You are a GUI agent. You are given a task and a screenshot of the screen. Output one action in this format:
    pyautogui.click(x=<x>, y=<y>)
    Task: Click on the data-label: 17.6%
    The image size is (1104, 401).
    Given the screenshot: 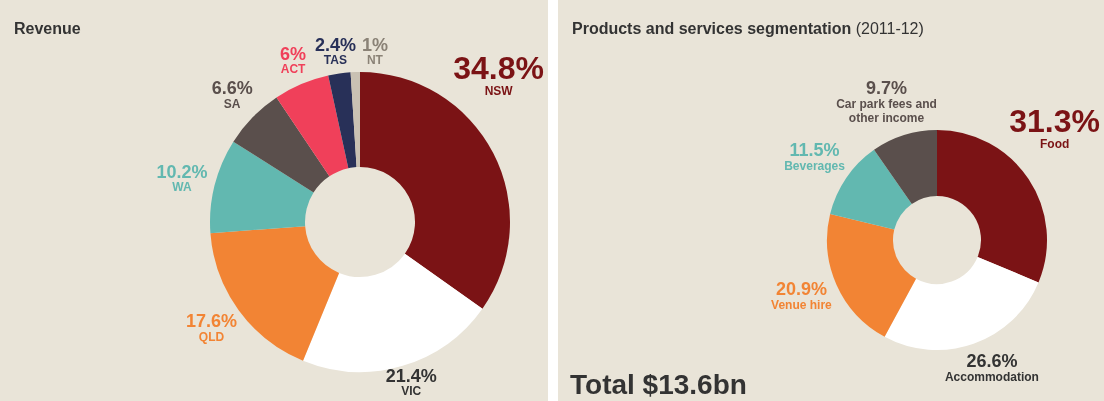 What is the action you would take?
    pyautogui.click(x=212, y=321)
    